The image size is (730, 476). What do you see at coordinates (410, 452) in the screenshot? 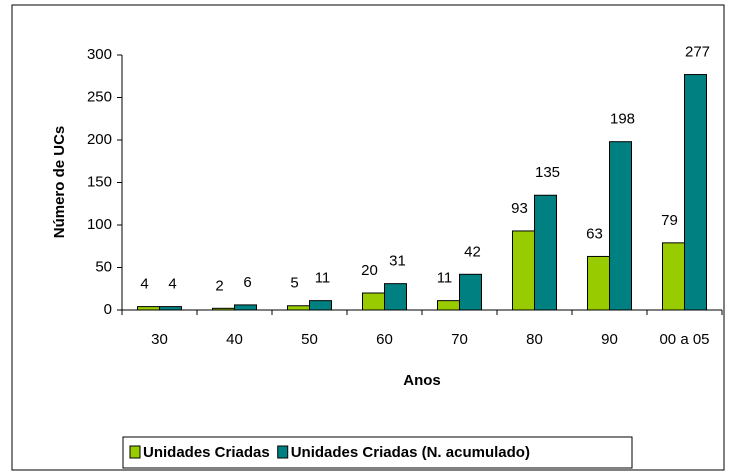
I see `legend-label: Unidades Criadas (N. acumulado)` at bounding box center [410, 452].